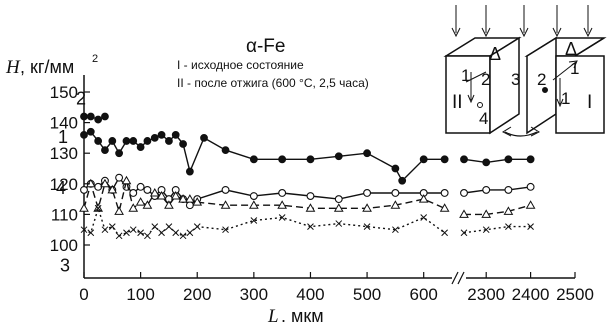  Describe the element at coordinates (81, 98) in the screenshot. I see `series-label: 2` at that location.